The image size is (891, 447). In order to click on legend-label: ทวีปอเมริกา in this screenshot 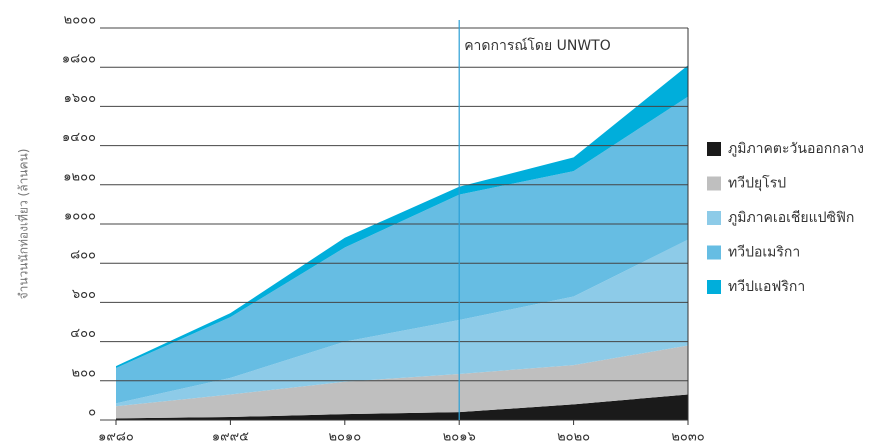, I will do `click(764, 253)`.